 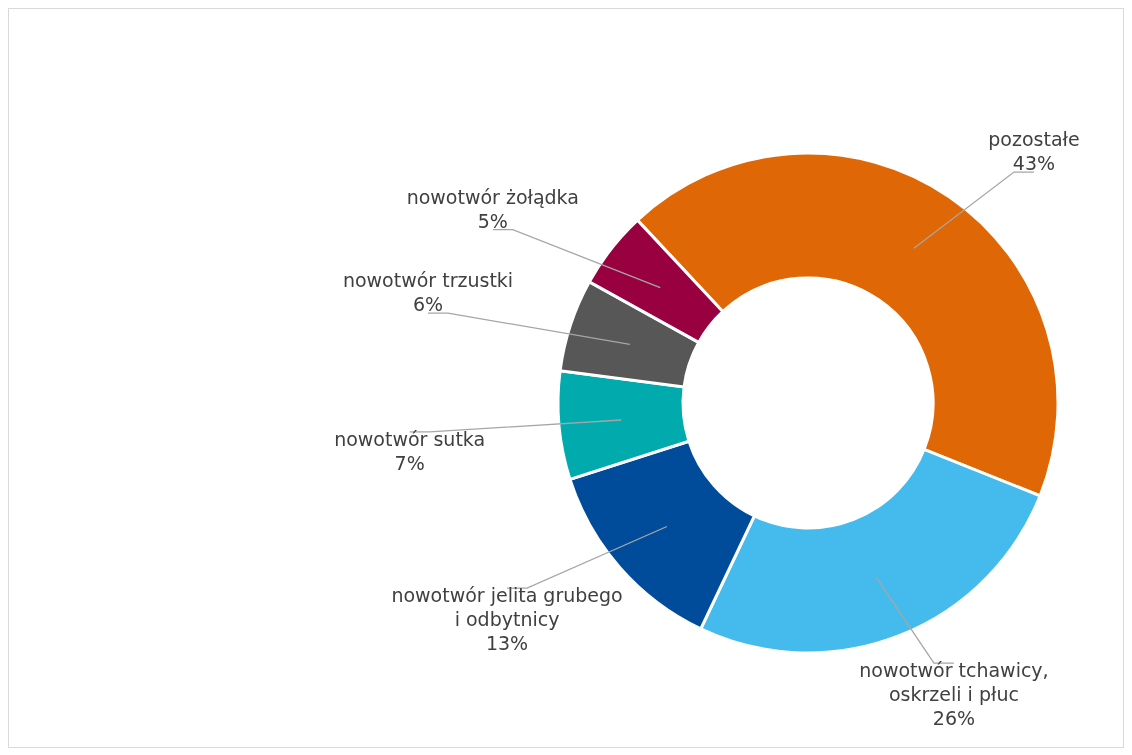 What do you see at coordinates (409, 462) in the screenshot?
I see `data-label: 7%` at bounding box center [409, 462].